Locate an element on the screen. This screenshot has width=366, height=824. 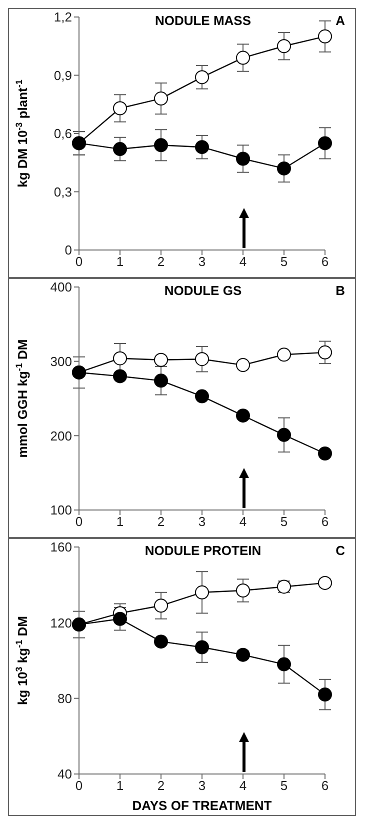
y-tick-label: 0,9 is located at coordinates (63, 75).